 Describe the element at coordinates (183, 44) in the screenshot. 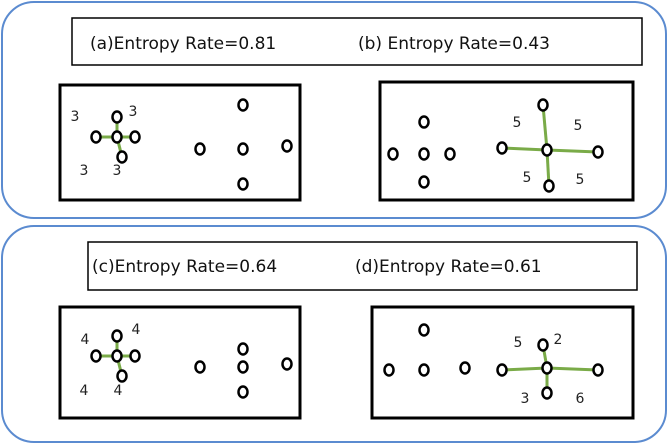

I see `panel-title: (a)Entropy Rate=0.81` at that location.